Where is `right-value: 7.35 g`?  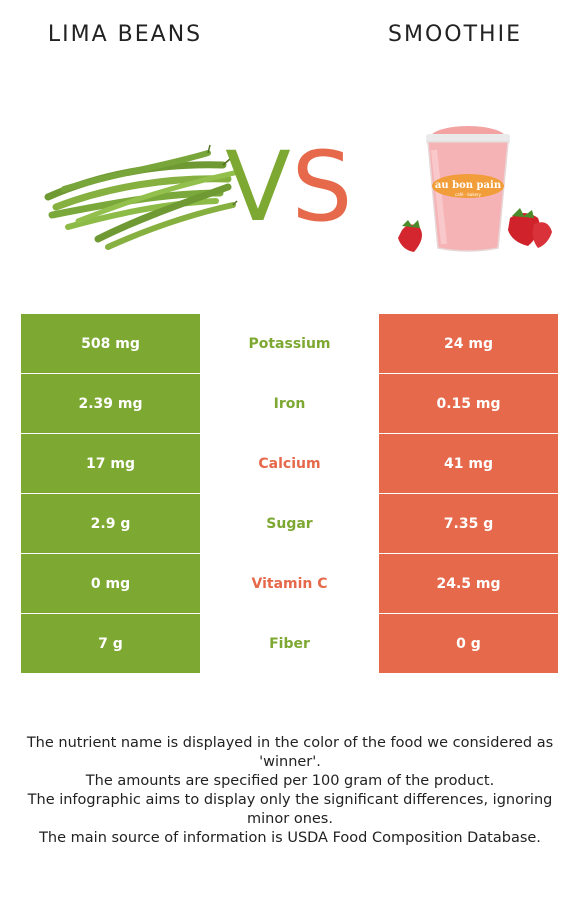 right-value: 7.35 g is located at coordinates (468, 523).